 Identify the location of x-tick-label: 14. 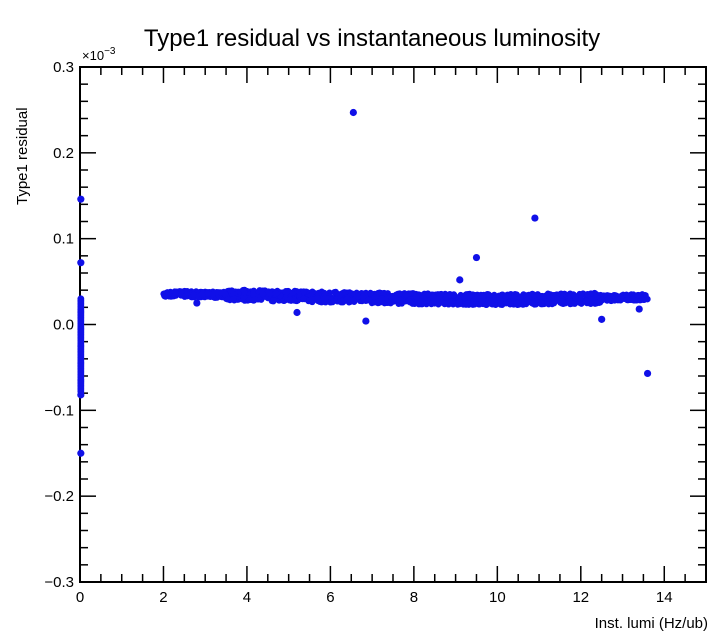
(664, 597).